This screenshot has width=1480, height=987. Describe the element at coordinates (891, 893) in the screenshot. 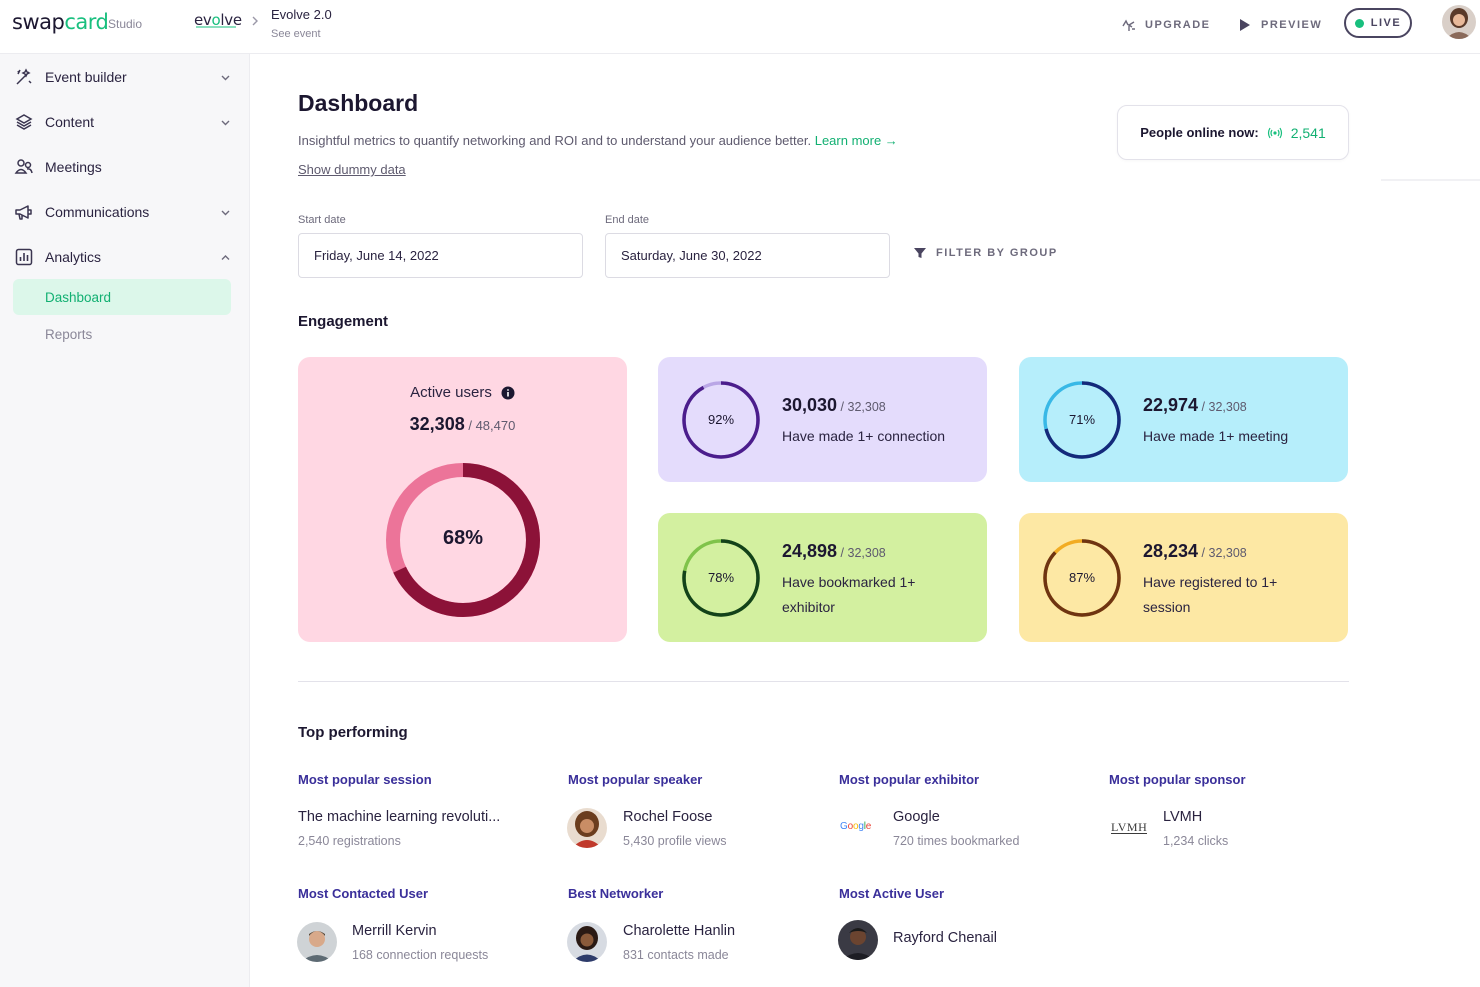

I see `most-active-user-label: Most Active User` at that location.